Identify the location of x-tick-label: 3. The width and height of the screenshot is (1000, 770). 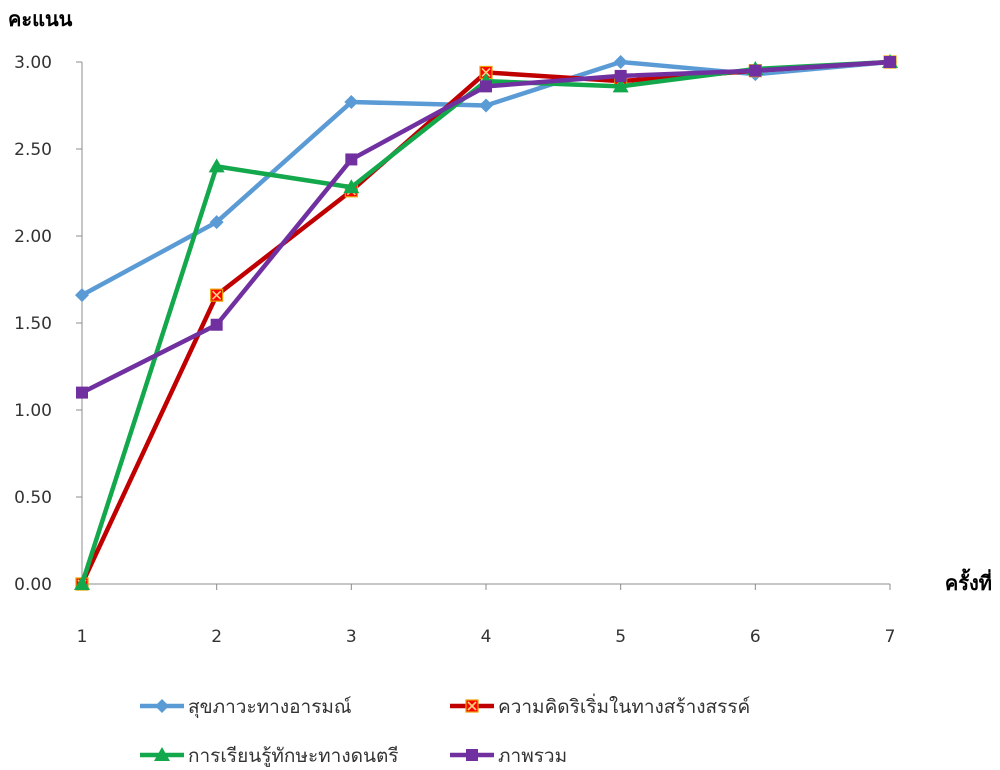
(351, 637).